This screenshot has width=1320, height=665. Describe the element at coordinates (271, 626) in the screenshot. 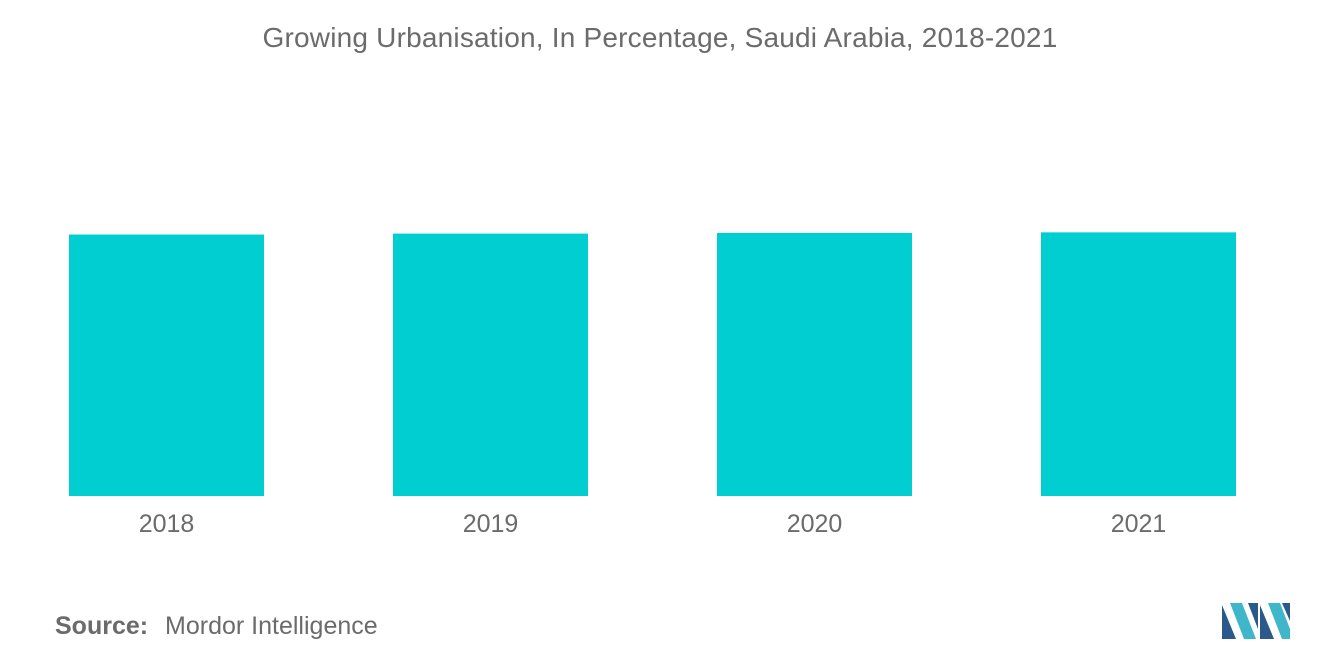

I see `source-value: Mordor Intelligence` at that location.